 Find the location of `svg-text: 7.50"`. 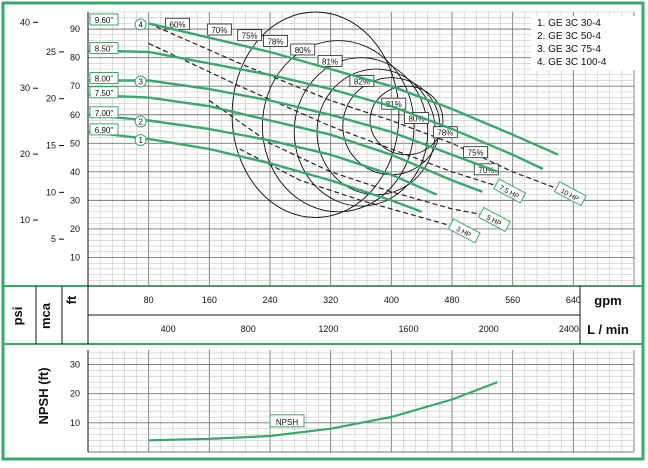

svg-text: 7.50" is located at coordinates (104, 93).